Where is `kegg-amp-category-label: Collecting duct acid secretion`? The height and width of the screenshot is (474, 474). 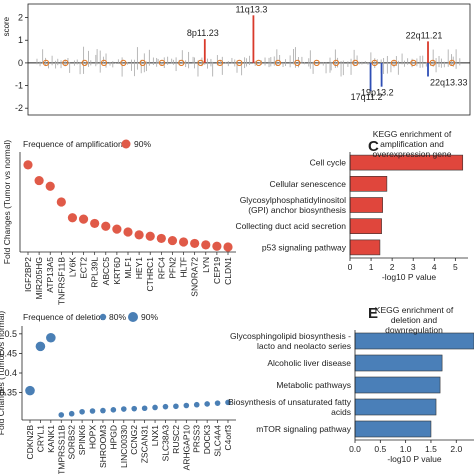
kegg-amp-category-label: Collecting duct acid secretion is located at coordinates (290, 226).